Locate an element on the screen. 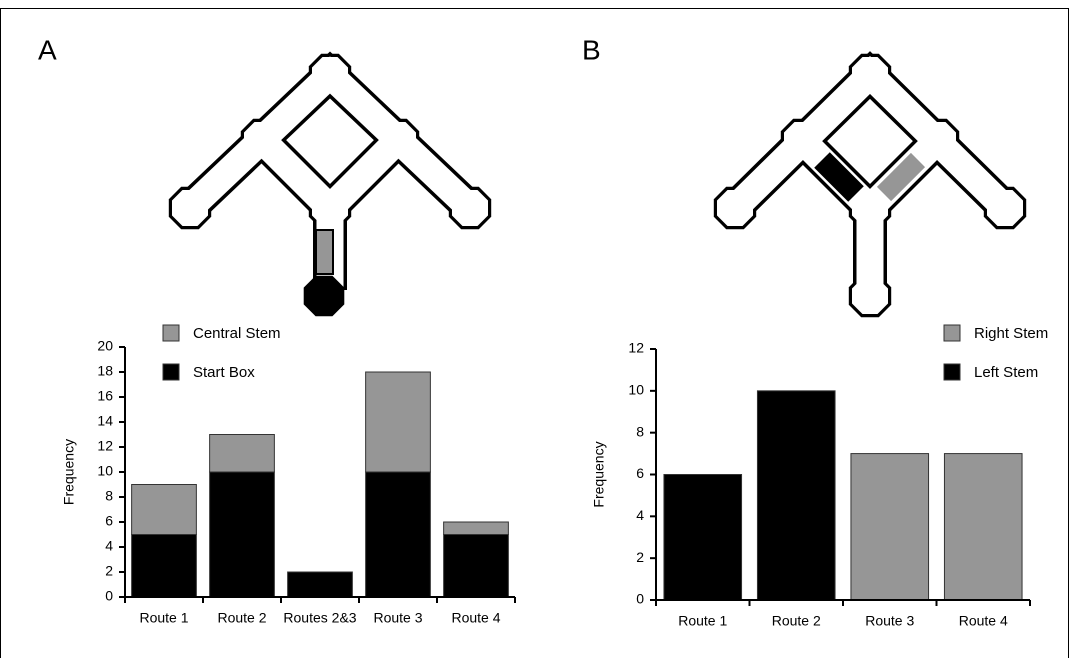  y-tick-label: 20 is located at coordinates (105, 346).